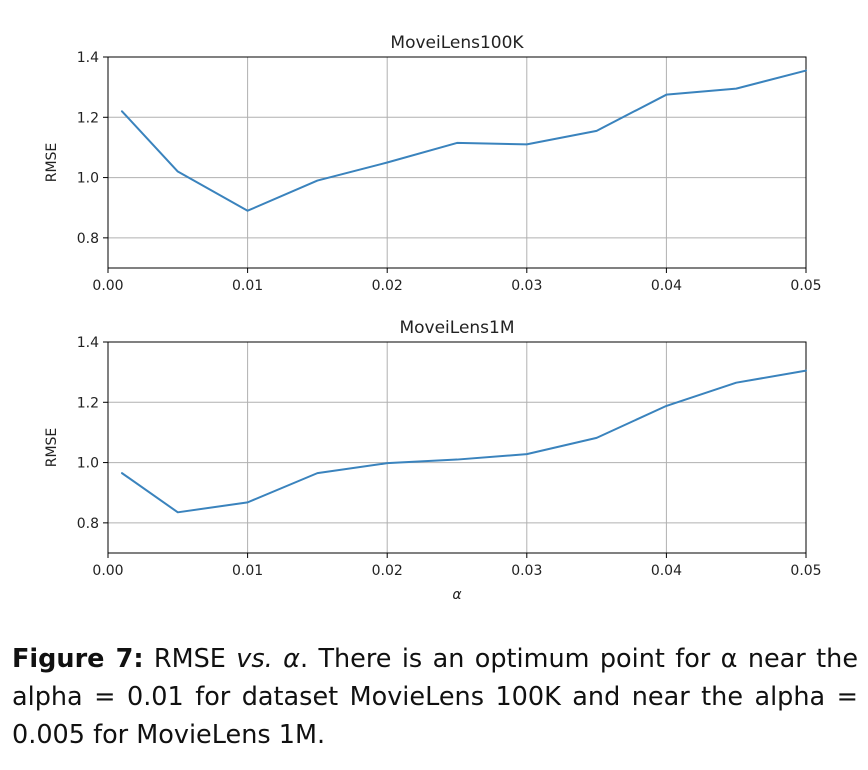 This screenshot has height=770, width=868. What do you see at coordinates (457, 43) in the screenshot?
I see `chart-title: MoveiLens100K` at bounding box center [457, 43].